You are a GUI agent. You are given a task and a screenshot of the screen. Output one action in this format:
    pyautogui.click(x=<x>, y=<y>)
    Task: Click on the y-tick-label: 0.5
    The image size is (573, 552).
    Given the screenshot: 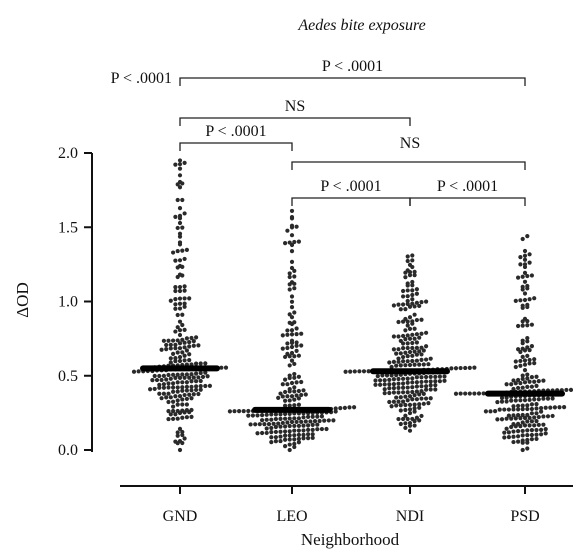 What is the action you would take?
    pyautogui.click(x=68, y=376)
    